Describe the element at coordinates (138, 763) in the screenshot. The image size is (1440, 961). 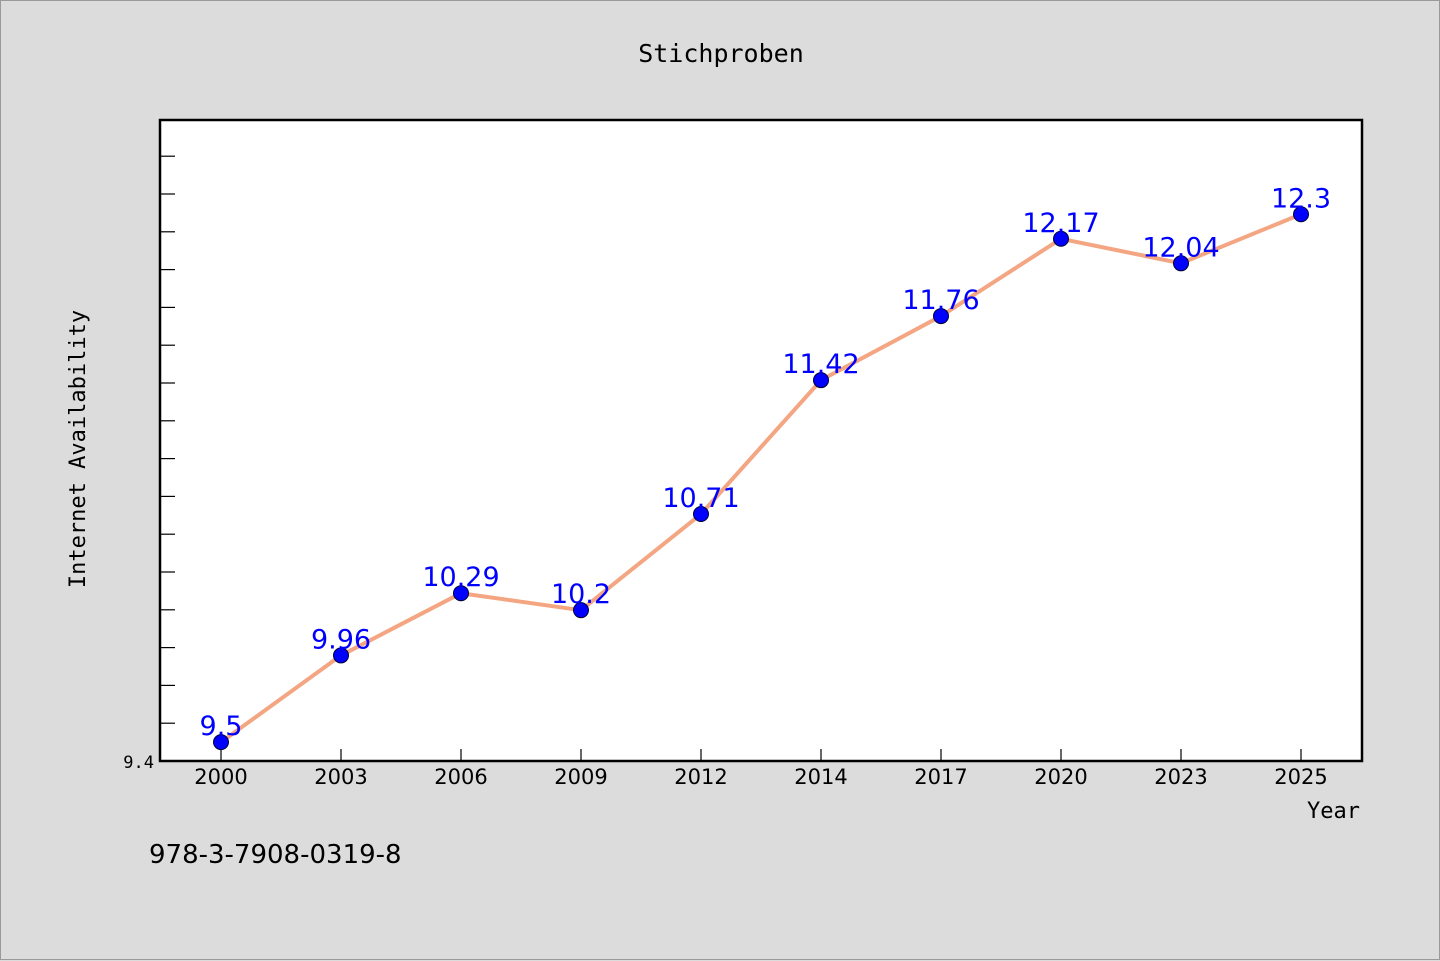
I see `y-tick-label: 9.4` at that location.